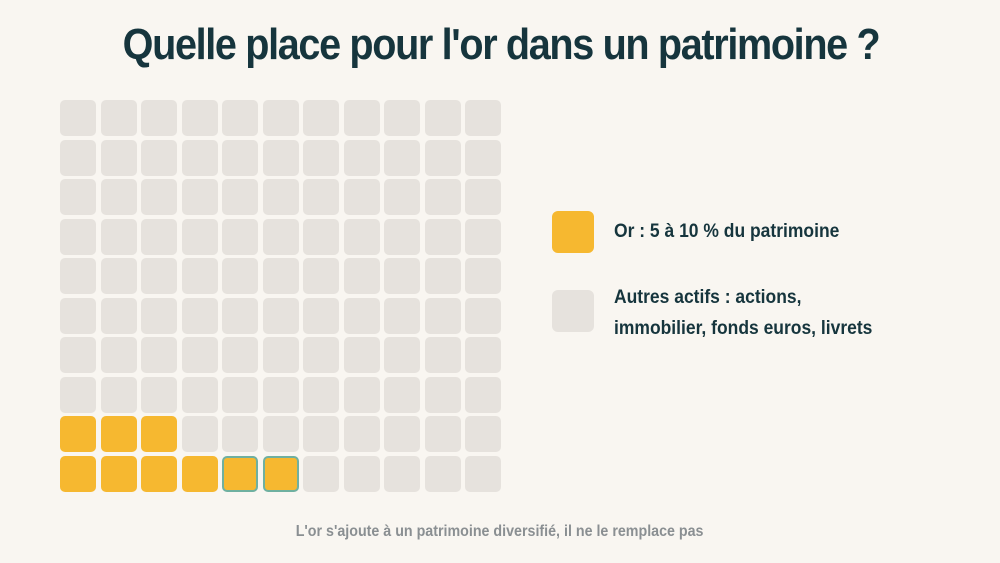 This screenshot has height=563, width=1000. I want to click on waffle-cell-autres-r7-c3, so click(159, 355).